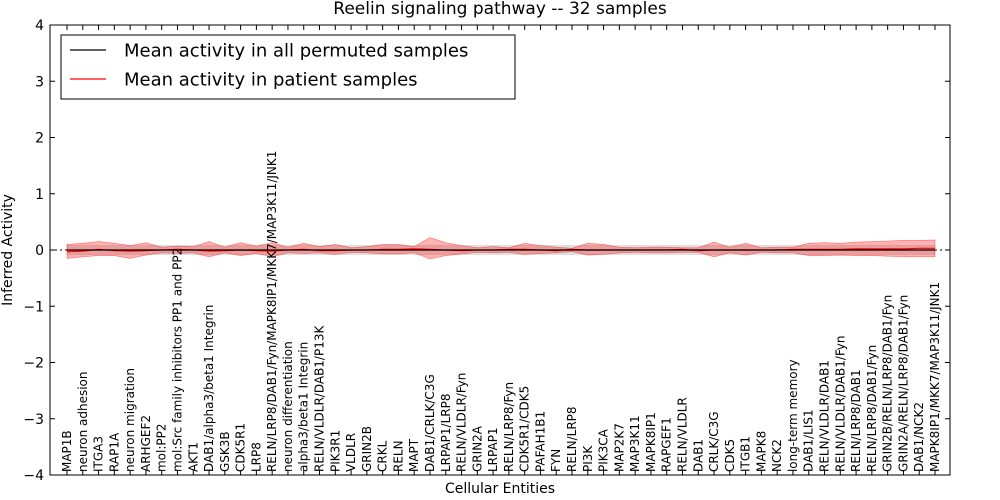 Image resolution: width=1000 pixels, height=500 pixels. I want to click on y-tick-label: 4, so click(39, 26).